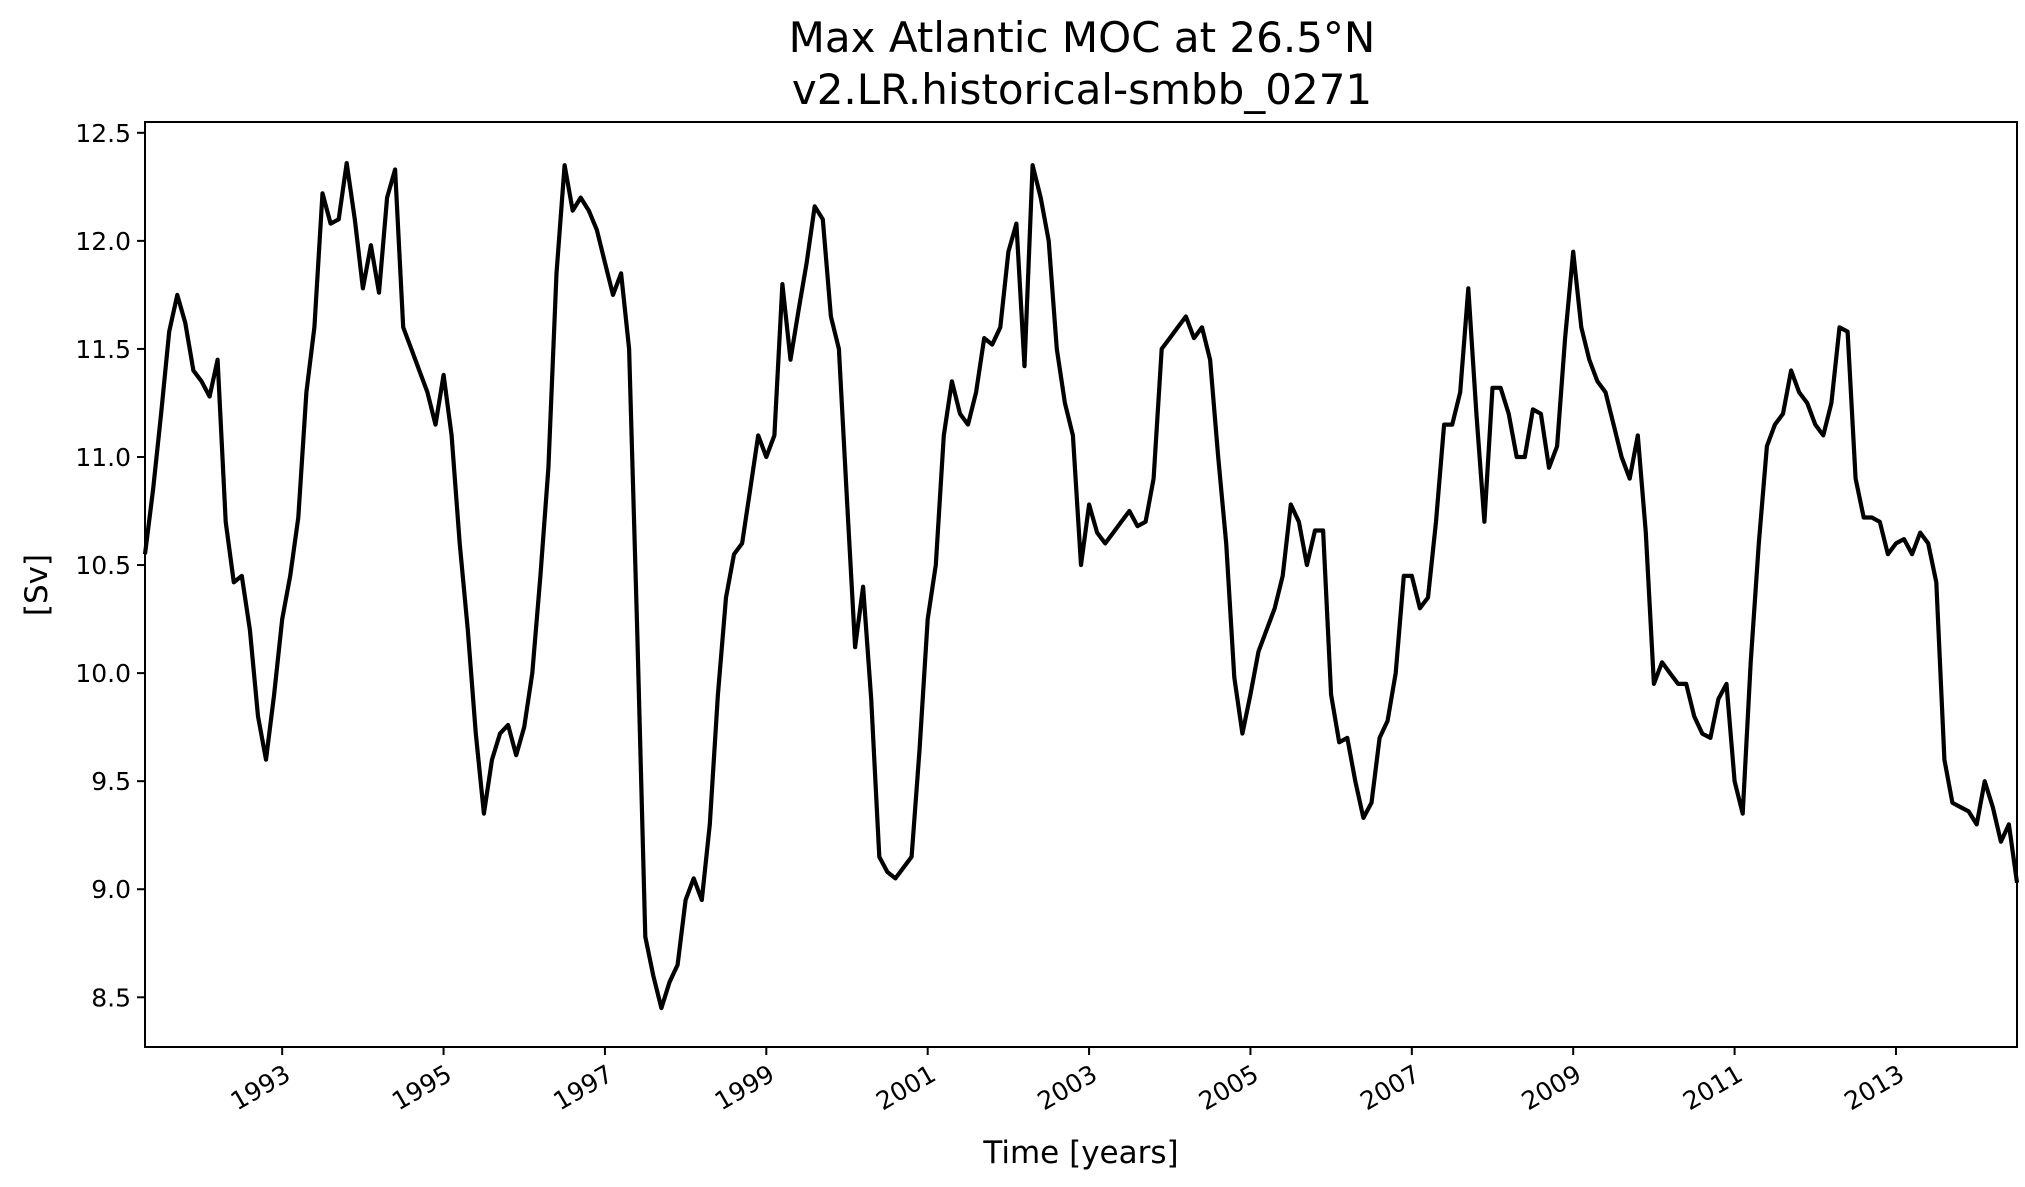 The height and width of the screenshot is (1187, 2025). Describe the element at coordinates (261, 1087) in the screenshot. I see `x-tick-label: 1993` at that location.